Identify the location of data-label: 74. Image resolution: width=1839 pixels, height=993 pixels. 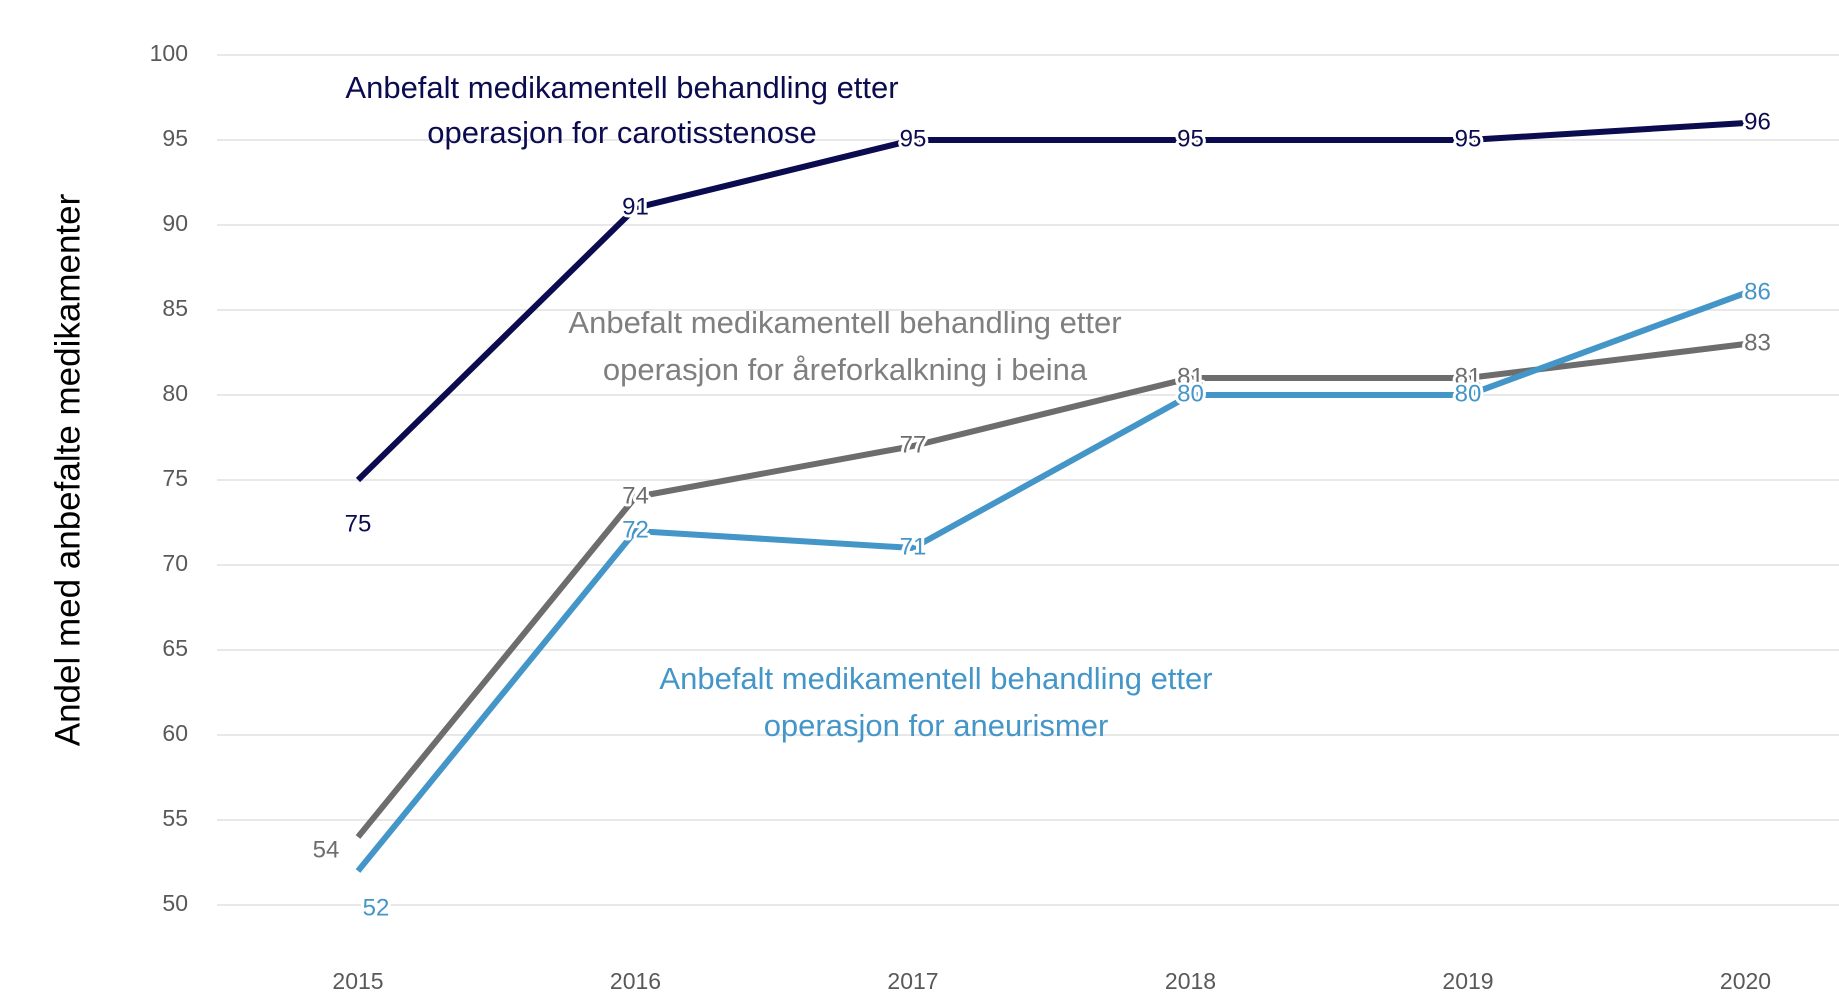
(635, 495).